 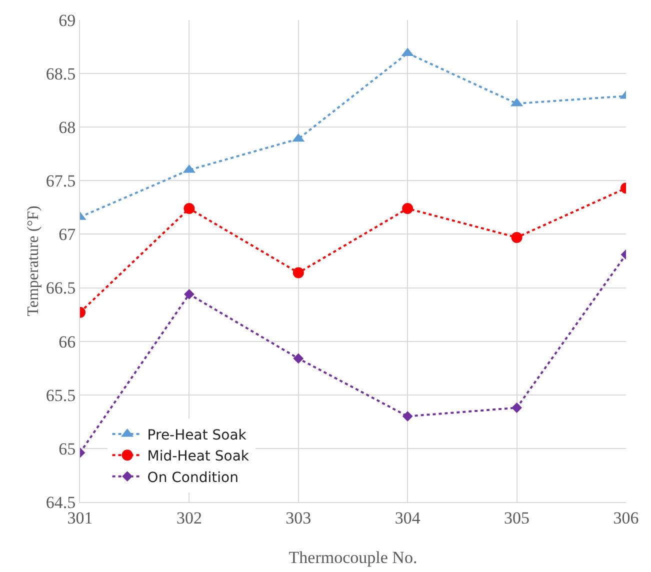 I want to click on legend-label: On Condition, so click(x=192, y=478).